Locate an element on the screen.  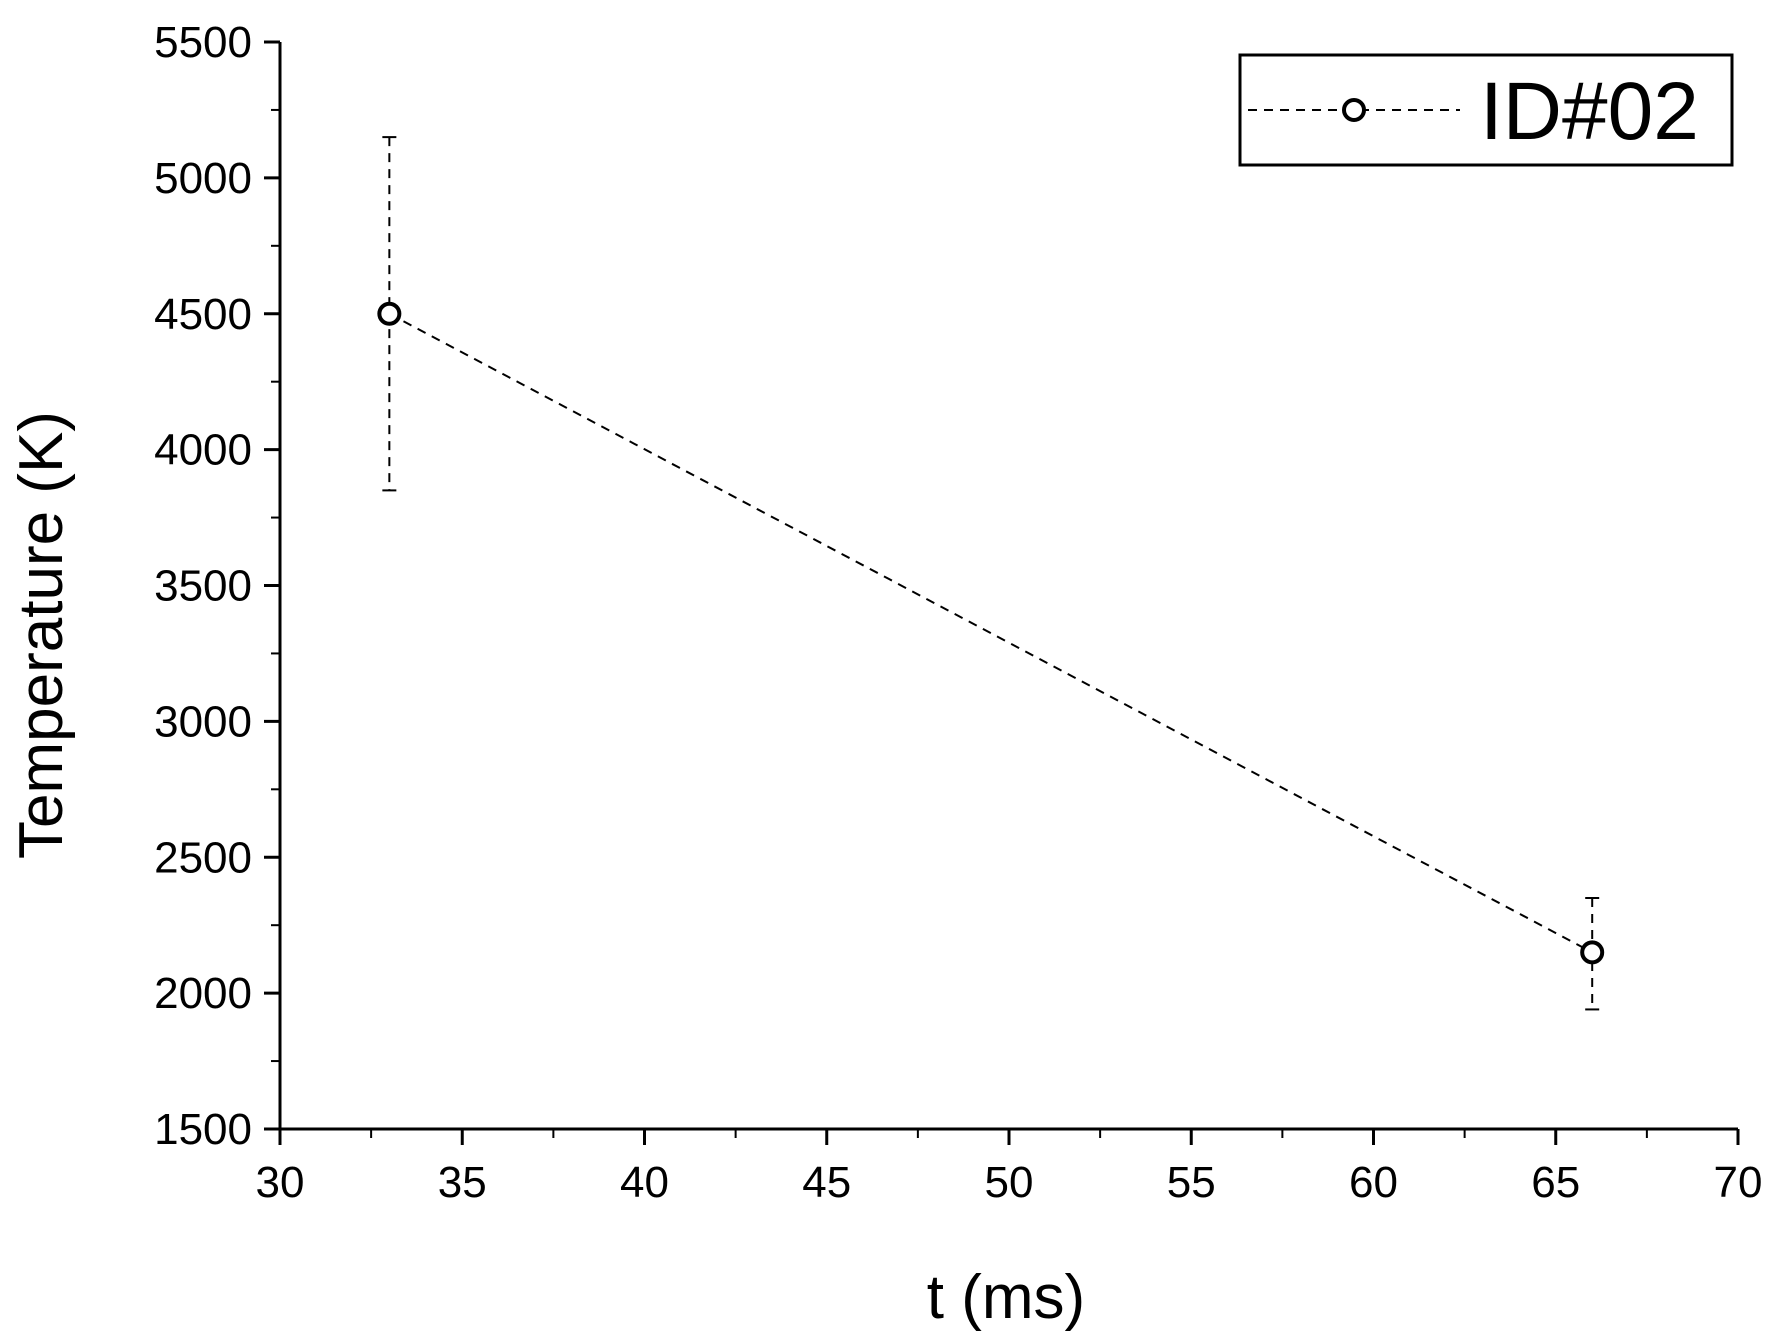
x-tick-label: 60 is located at coordinates (1373, 1182).